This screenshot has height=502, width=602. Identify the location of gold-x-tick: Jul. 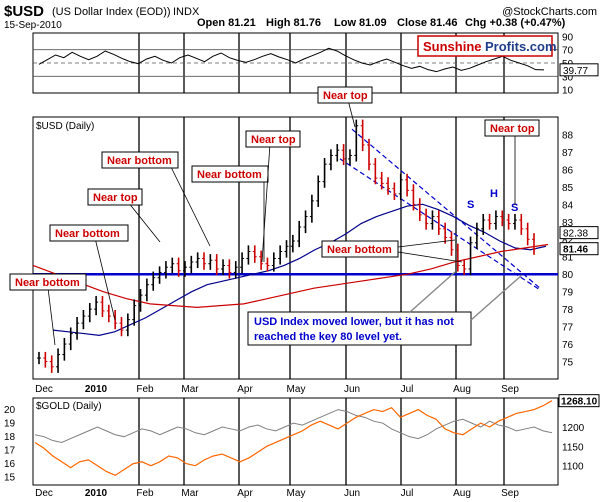
(407, 493).